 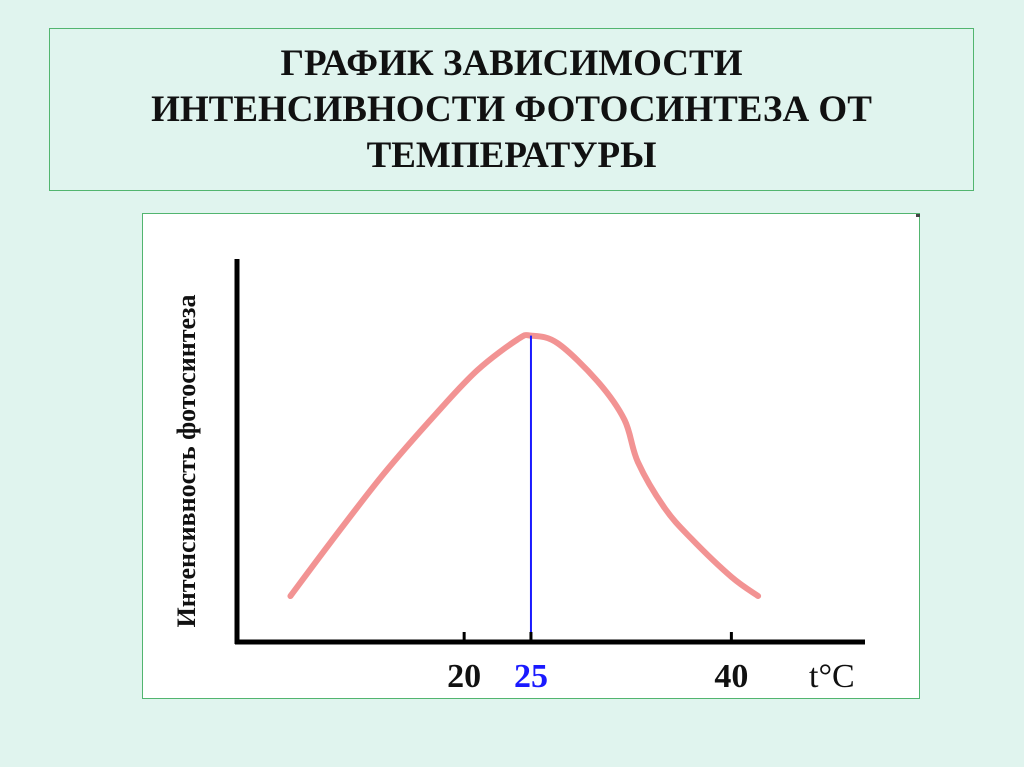 What do you see at coordinates (597, 663) in the screenshot?
I see `x-ticks: 20 25 40` at bounding box center [597, 663].